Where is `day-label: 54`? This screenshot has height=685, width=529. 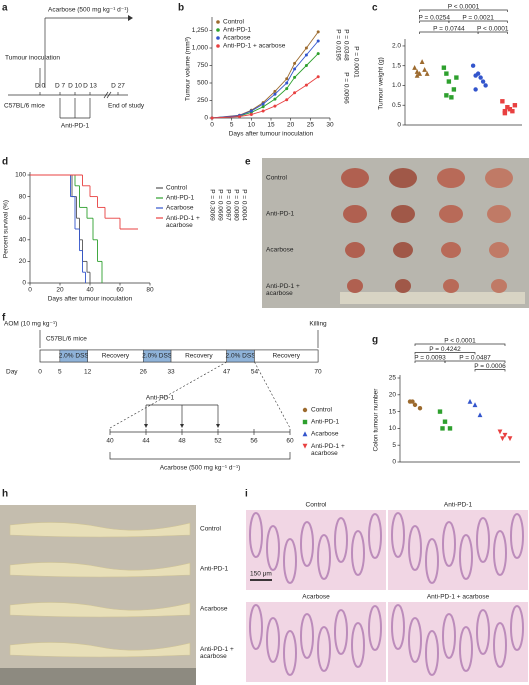 day-label: 54 is located at coordinates (255, 372).